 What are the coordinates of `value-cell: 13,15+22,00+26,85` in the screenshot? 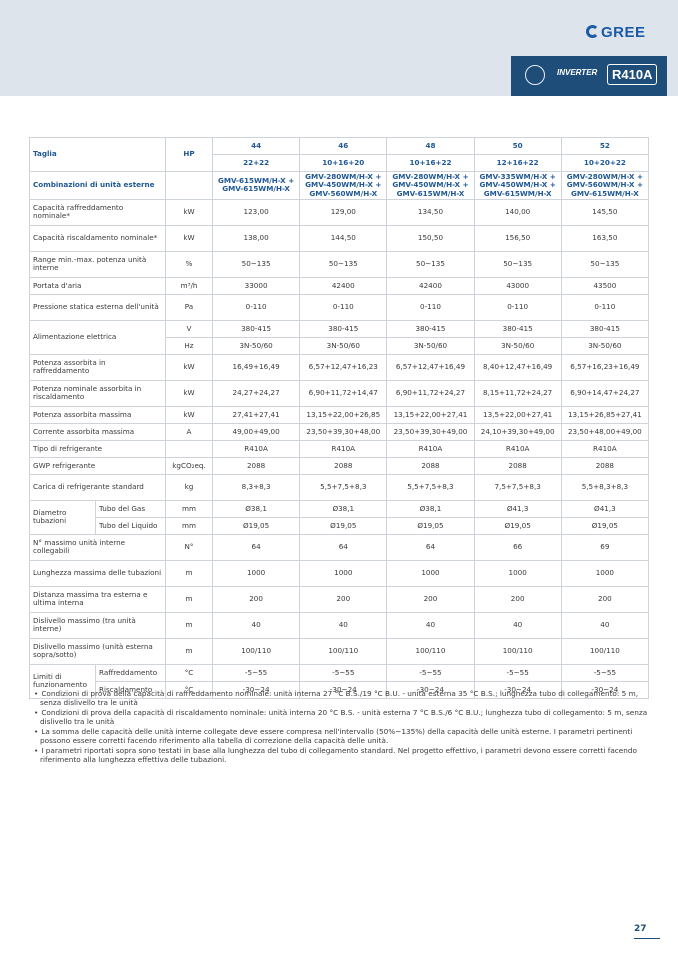 It's located at (343, 414).